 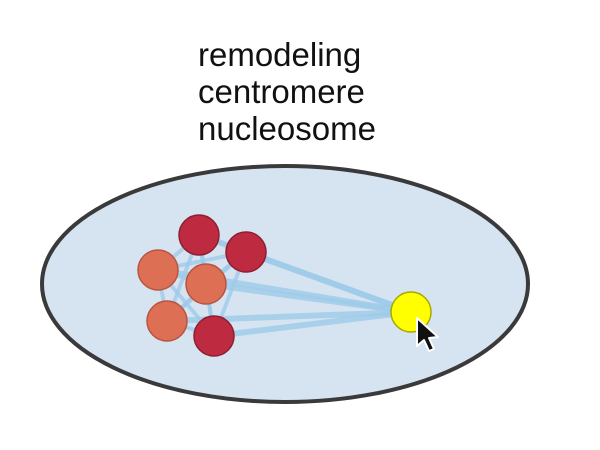 I want to click on term-label-nucleosome: nucleosome, so click(x=287, y=128).